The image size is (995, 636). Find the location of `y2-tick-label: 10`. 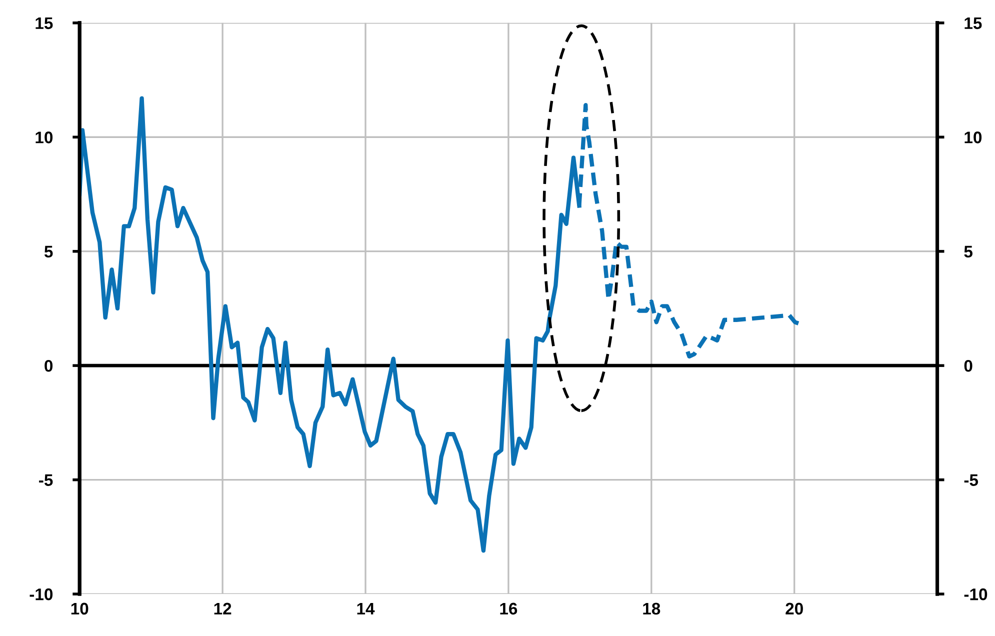

y2-tick-label: 10 is located at coordinates (973, 138).